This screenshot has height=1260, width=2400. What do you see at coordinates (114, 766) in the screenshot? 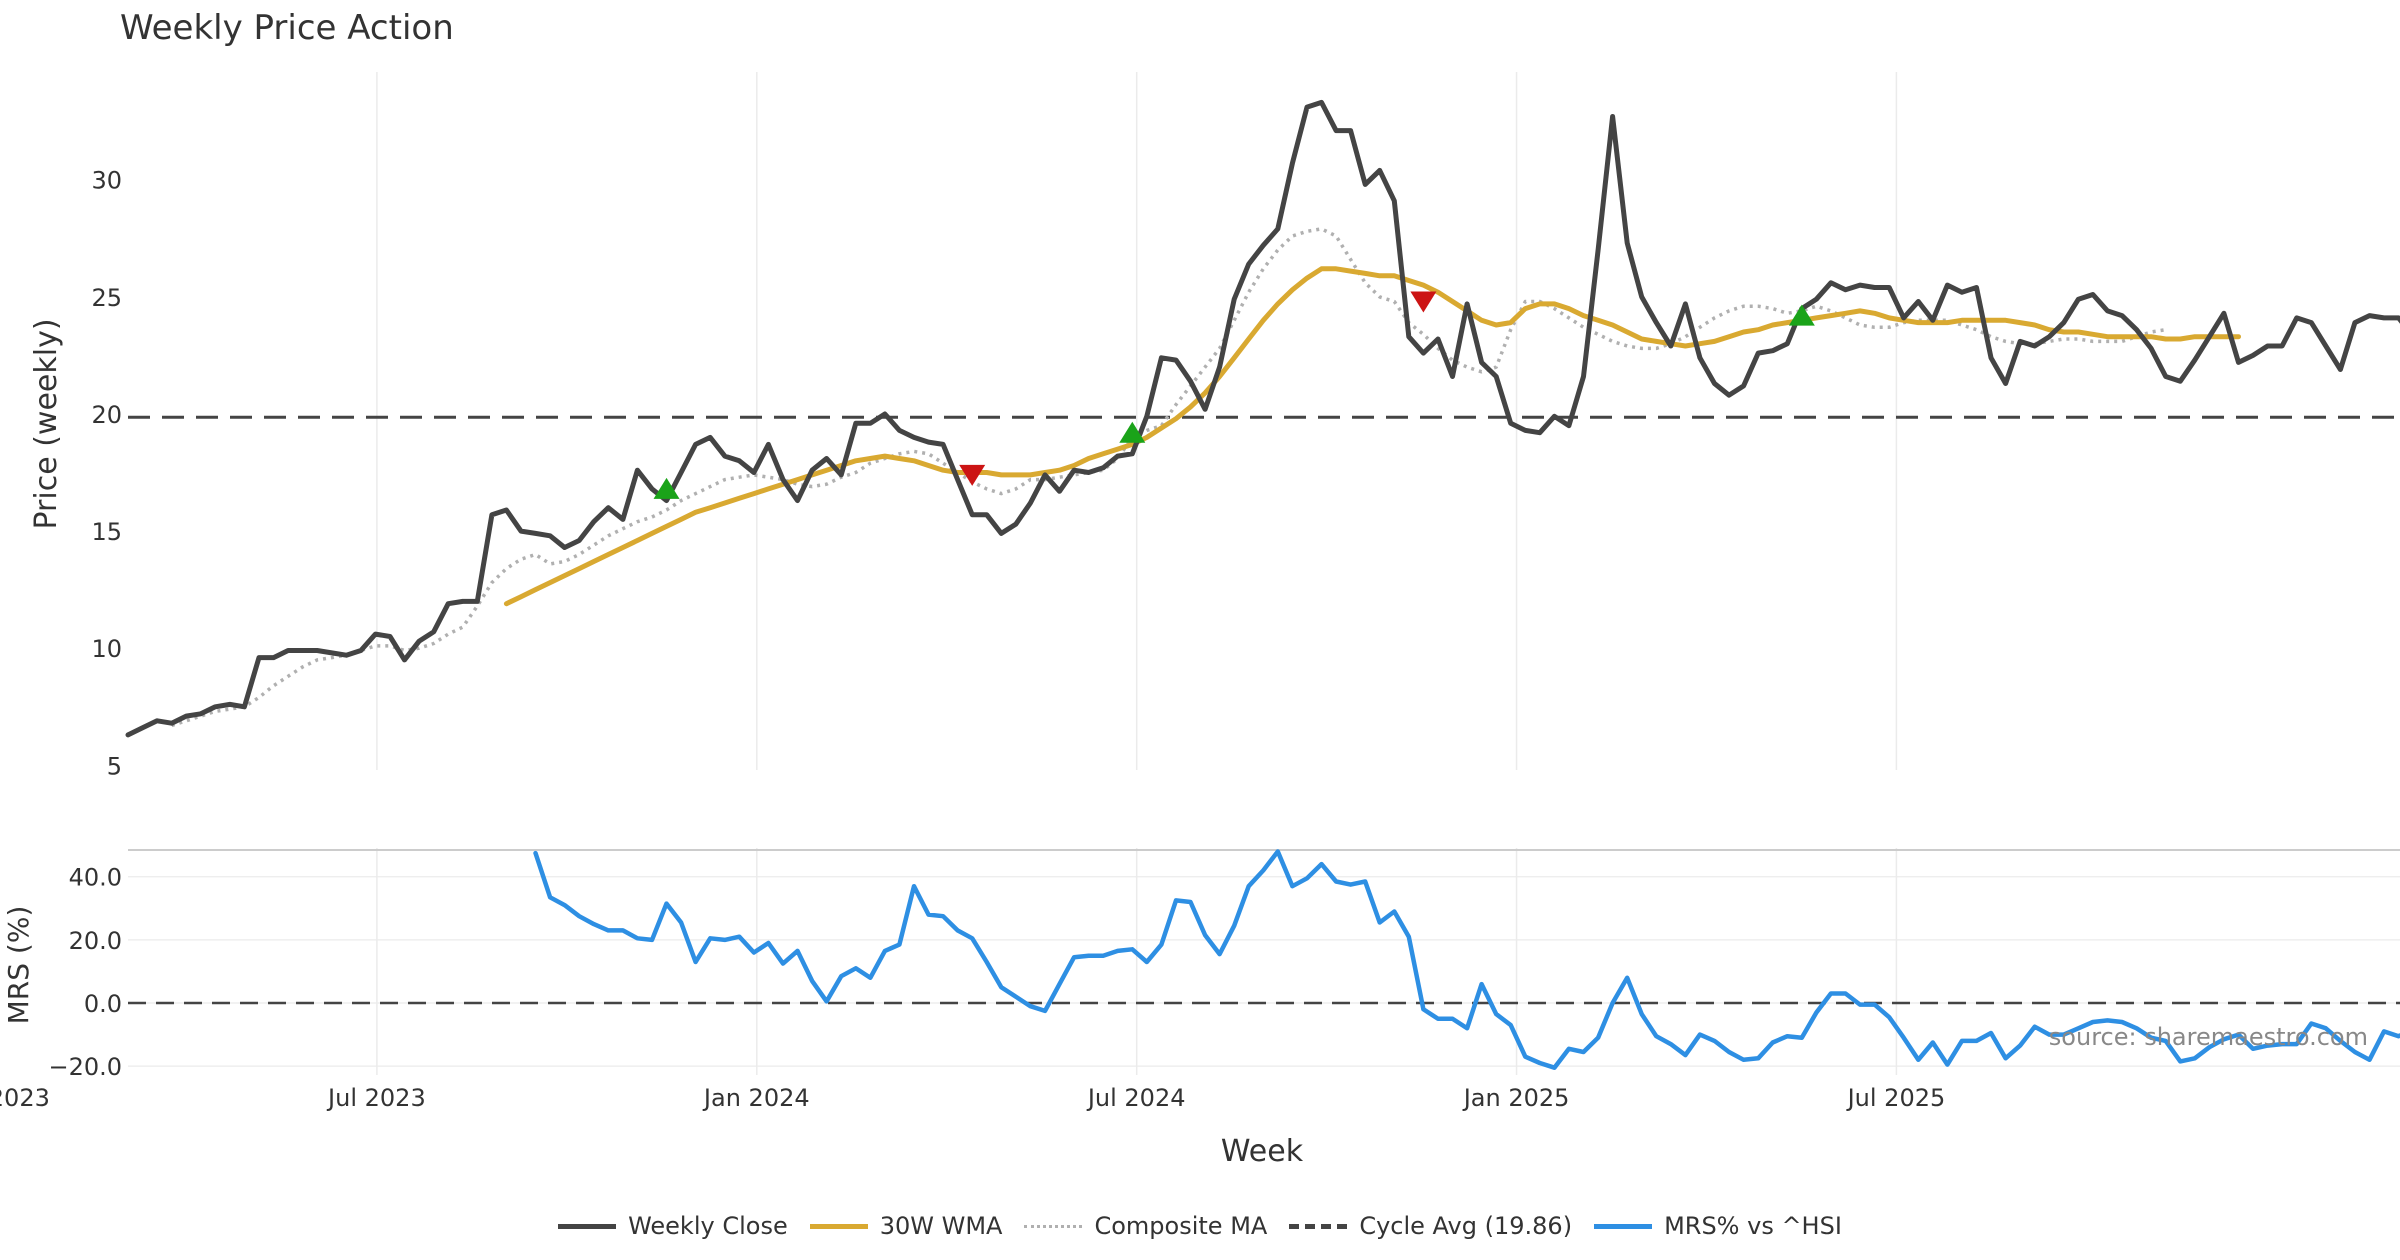
I see `price-y-tick-label: 5` at bounding box center [114, 766].